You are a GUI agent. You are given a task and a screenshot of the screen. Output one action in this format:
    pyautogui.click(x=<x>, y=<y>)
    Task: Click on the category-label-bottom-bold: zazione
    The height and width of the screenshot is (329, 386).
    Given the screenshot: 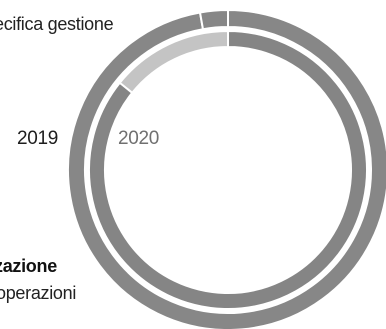 What is the action you would take?
    pyautogui.click(x=28, y=266)
    